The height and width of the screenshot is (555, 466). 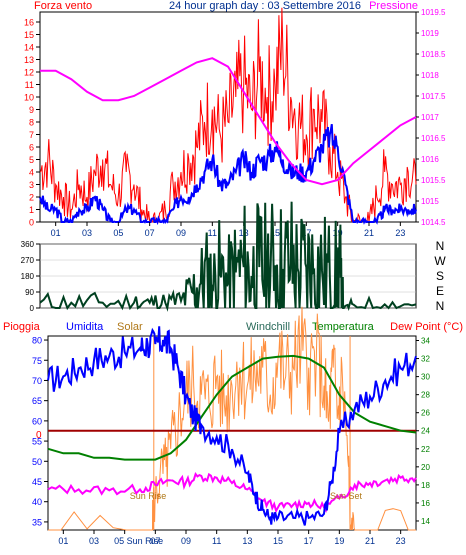 What do you see at coordinates (37, 381) in the screenshot?
I see `y-tick-label: 70` at bounding box center [37, 381].